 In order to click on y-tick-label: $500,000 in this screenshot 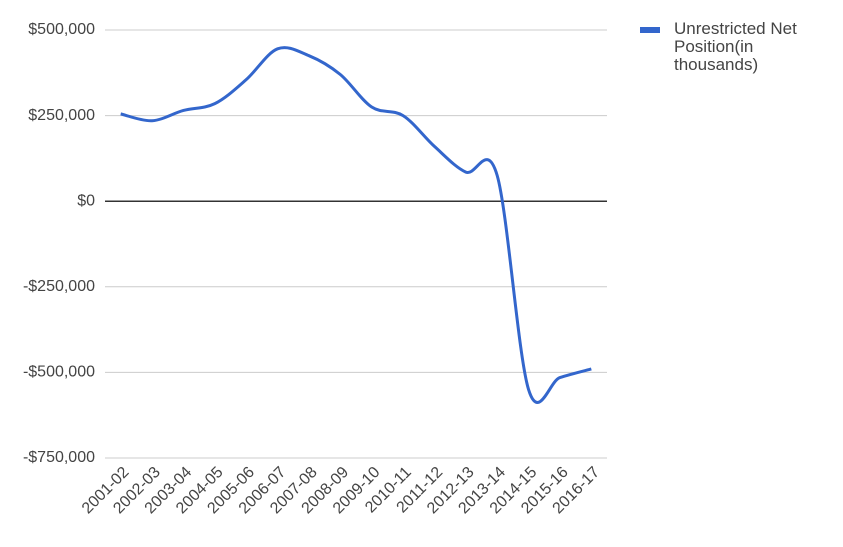, I will do `click(61, 29)`.